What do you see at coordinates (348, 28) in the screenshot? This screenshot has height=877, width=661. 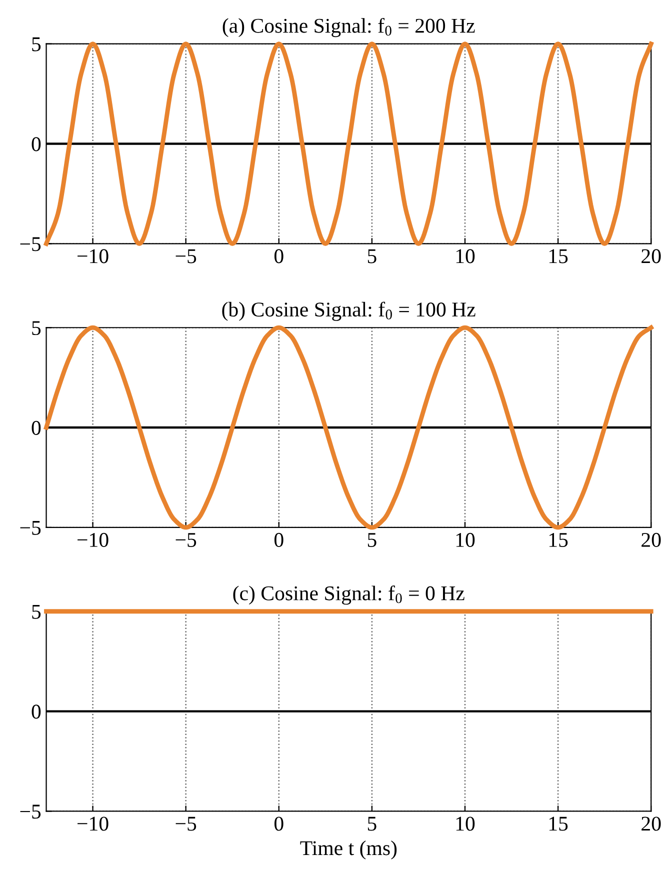 I see `chart-title: (a) Cosine Signal: f$_{0}$ = 200 Hz` at bounding box center [348, 28].